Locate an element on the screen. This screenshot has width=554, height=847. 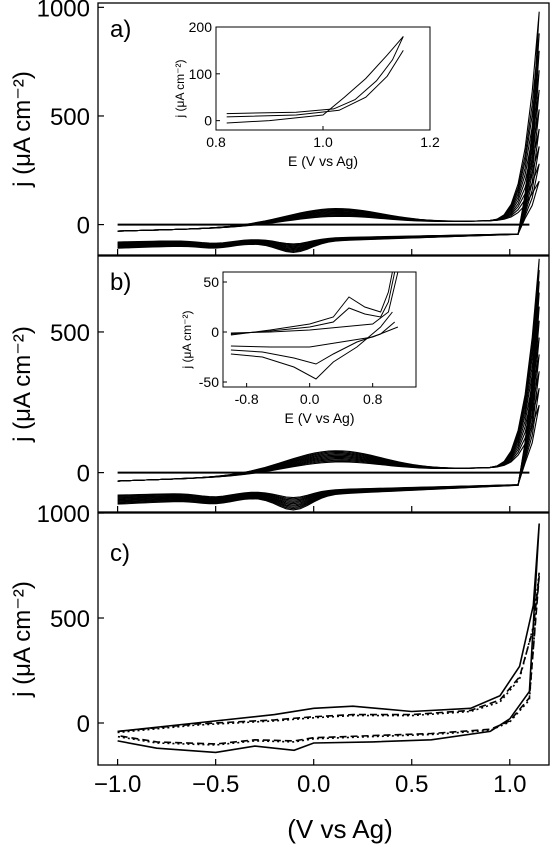
x-tick-label: 0.5 is located at coordinates (411, 784).